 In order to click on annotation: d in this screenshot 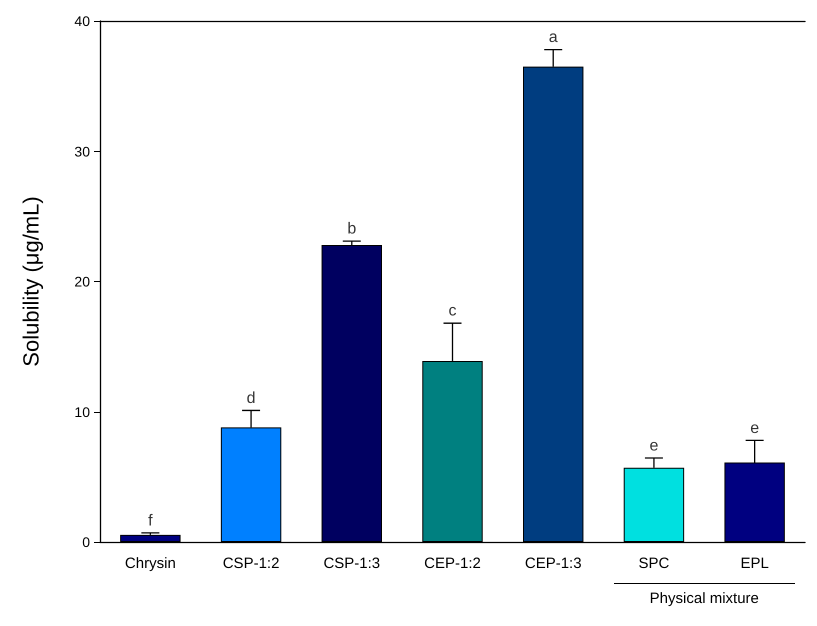, I will do `click(251, 398)`.